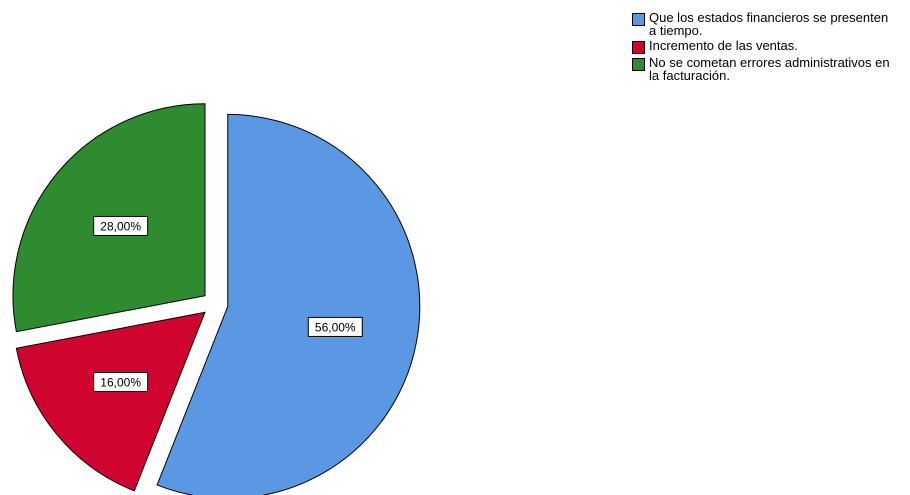 This screenshot has height=495, width=910. Describe the element at coordinates (638, 19) in the screenshot. I see `legend-swatch-estados` at that location.